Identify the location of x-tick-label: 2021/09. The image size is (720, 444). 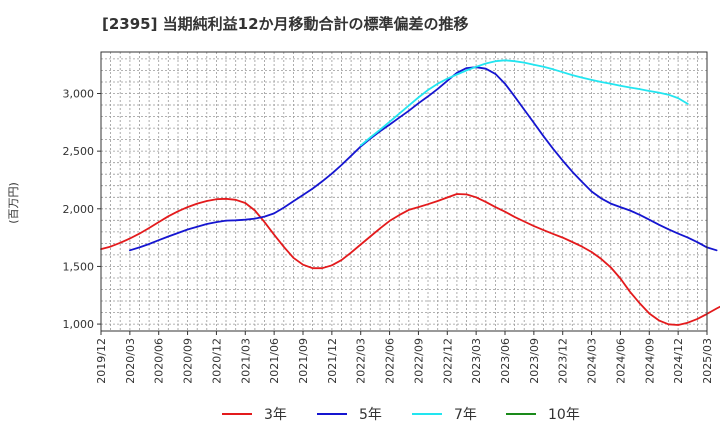
(303, 361).